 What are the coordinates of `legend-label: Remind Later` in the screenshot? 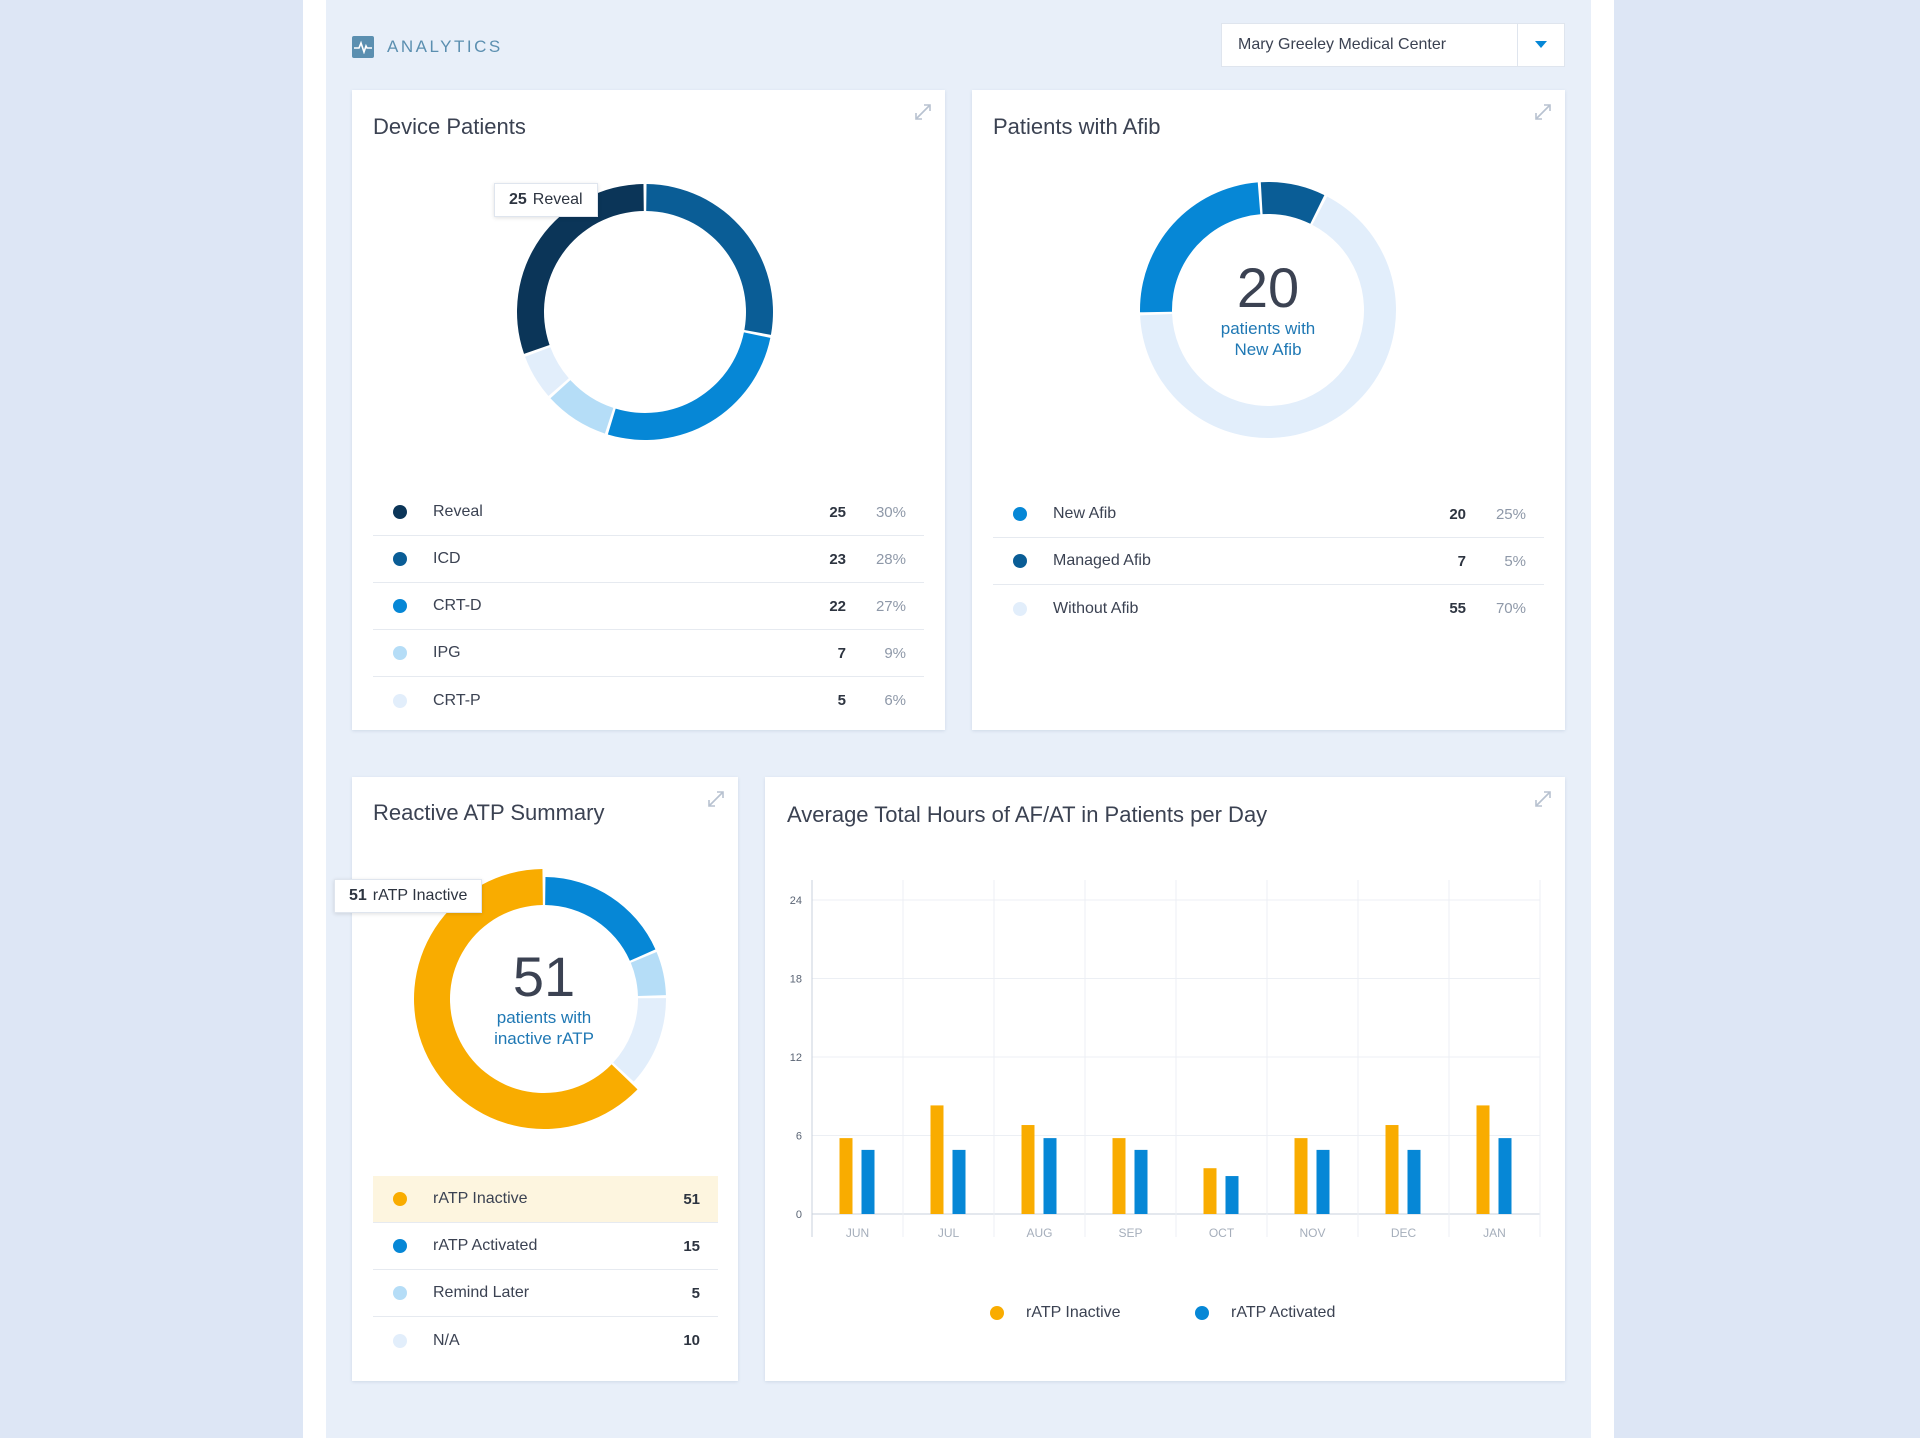 It's located at (481, 1292).